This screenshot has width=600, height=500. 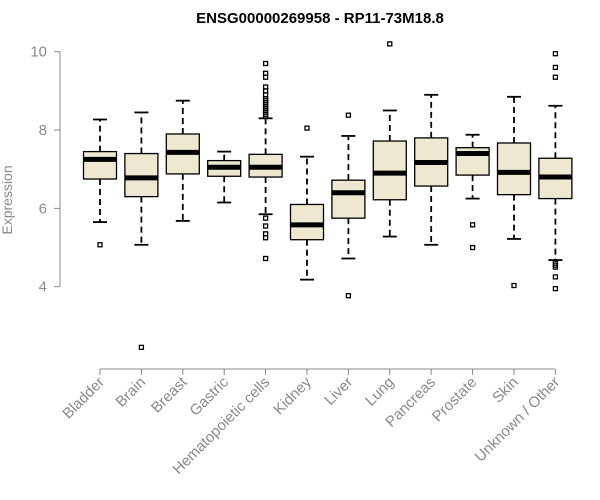 I want to click on box-brain, so click(x=141, y=231).